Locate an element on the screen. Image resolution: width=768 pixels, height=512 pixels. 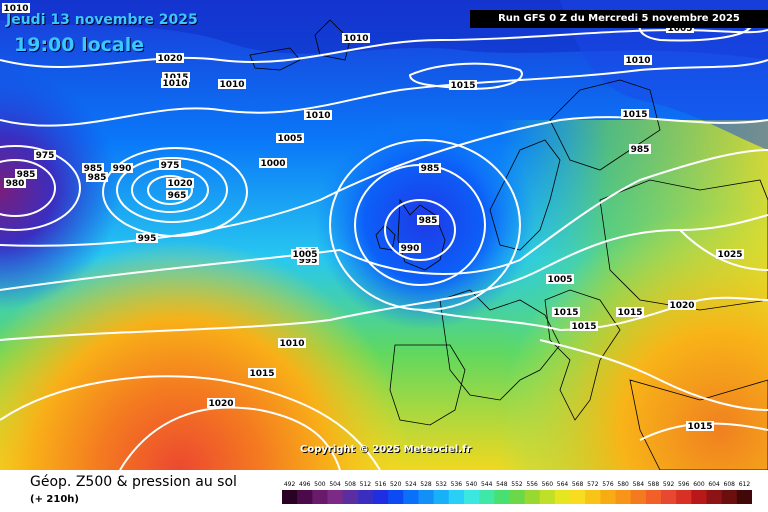
copyright: Copyright © 2025 Meteociel.fr is located at coordinates (386, 449).